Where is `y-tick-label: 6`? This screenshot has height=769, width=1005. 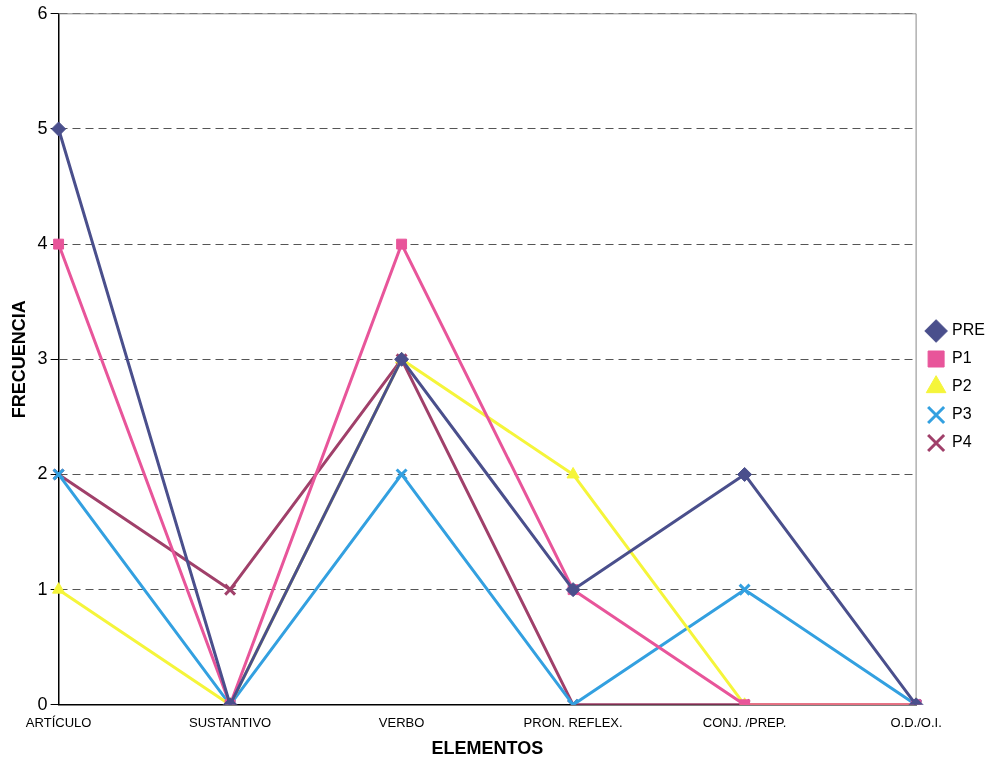 y-tick-label: 6 is located at coordinates (42, 12).